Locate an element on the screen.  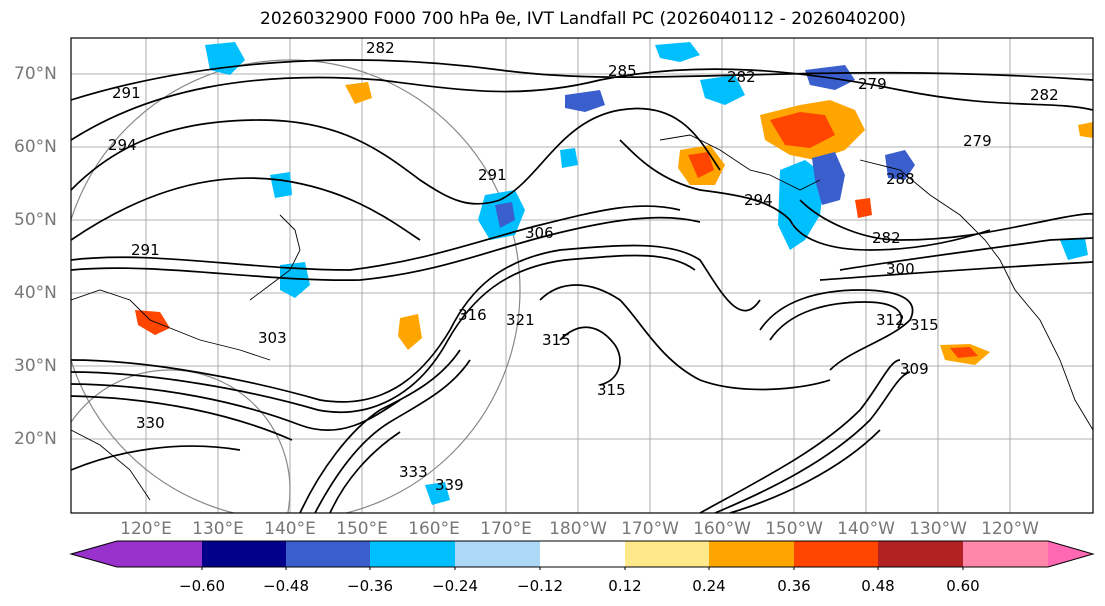
colorbar-tick-label: 0.24 is located at coordinates (709, 586).